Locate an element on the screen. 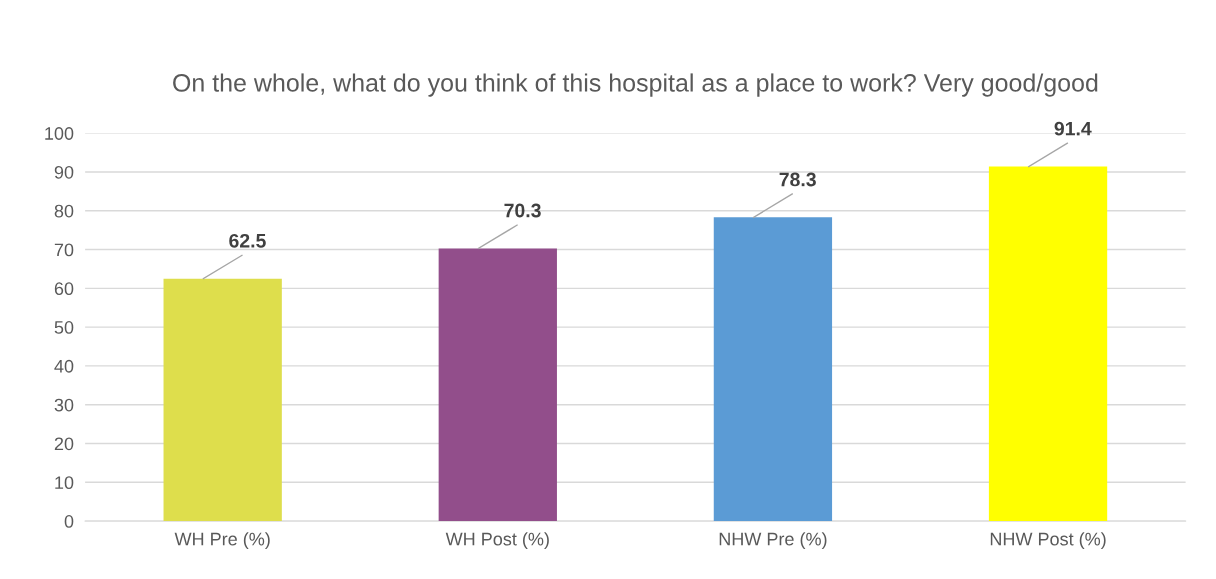  x-tick-label: NHW Pre (%) is located at coordinates (773, 541).